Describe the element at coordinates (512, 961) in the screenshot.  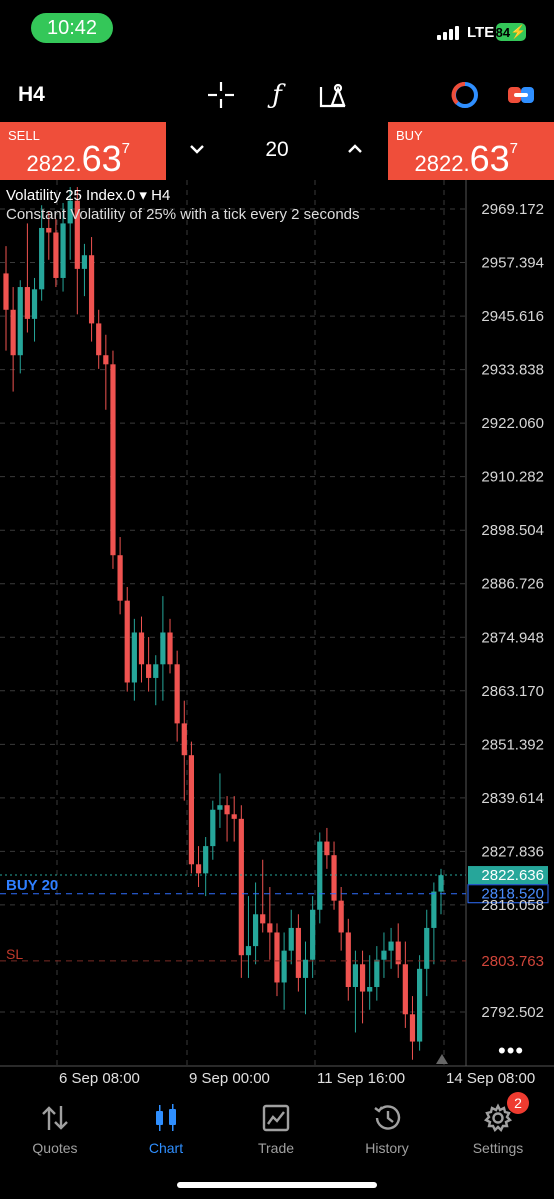
I see `stop-loss-price-label: 2803.763` at that location.